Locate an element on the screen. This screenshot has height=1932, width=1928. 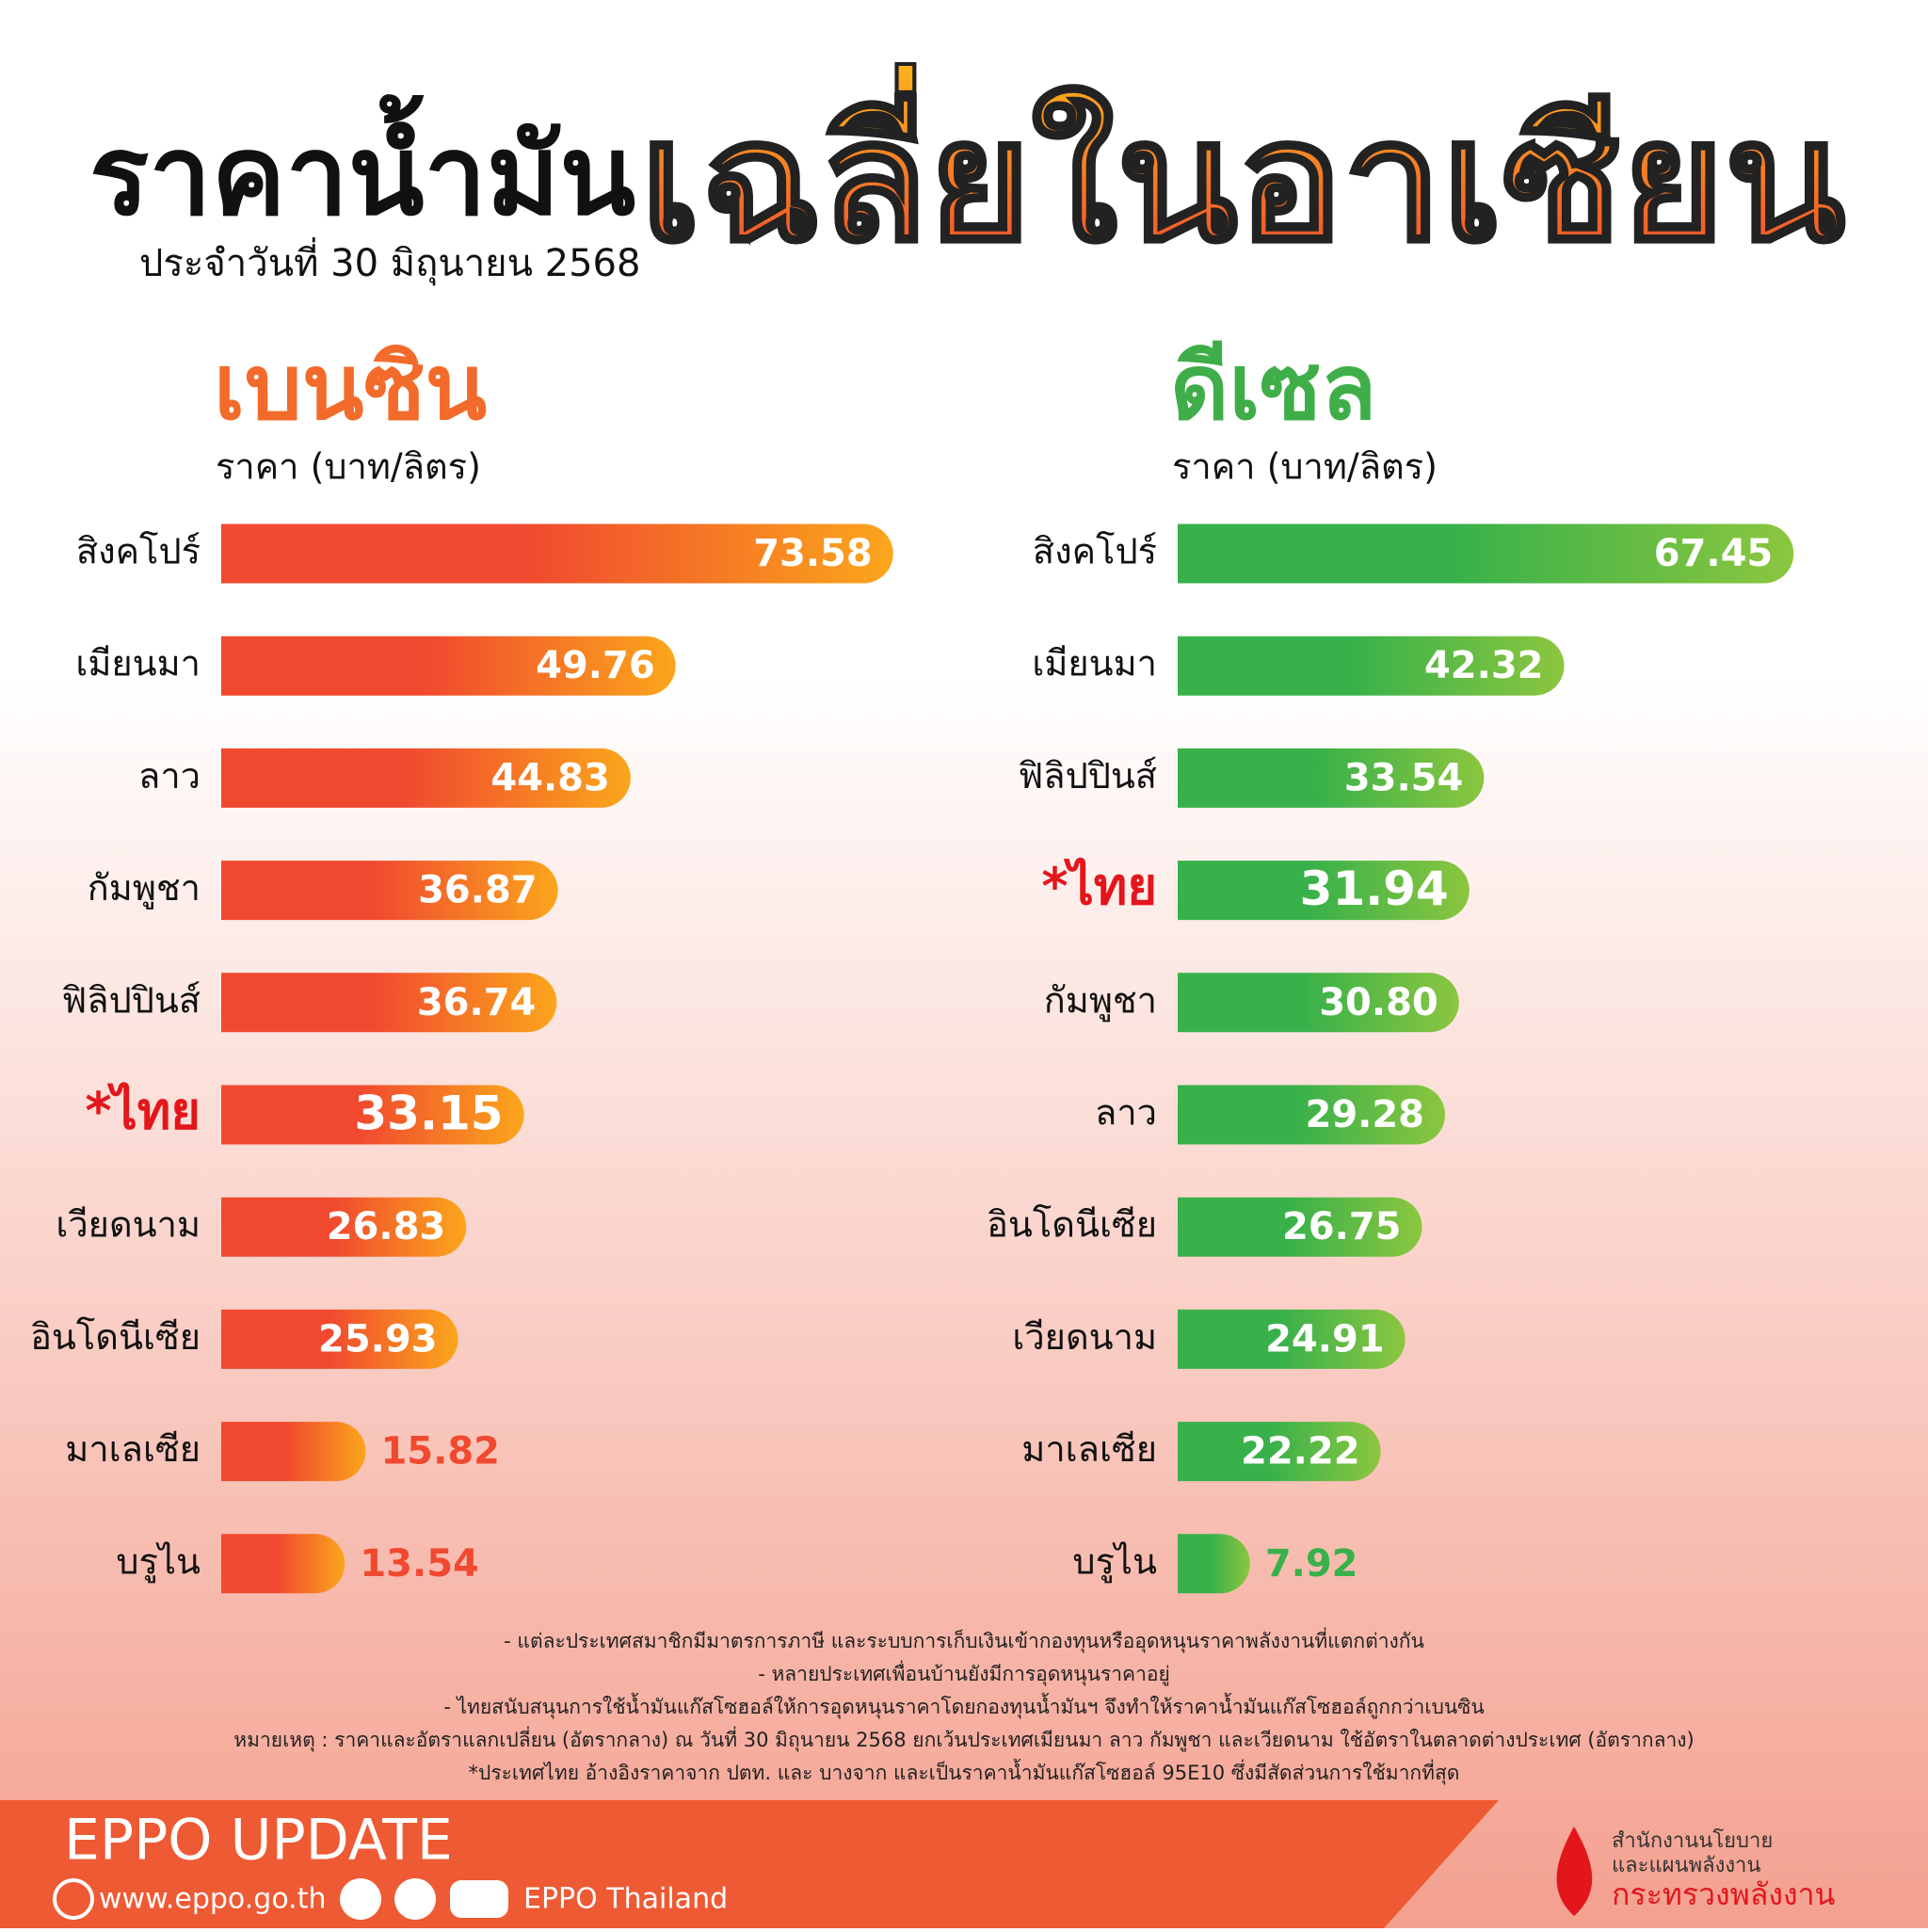
value-label: 26.75 is located at coordinates (1342, 1226).